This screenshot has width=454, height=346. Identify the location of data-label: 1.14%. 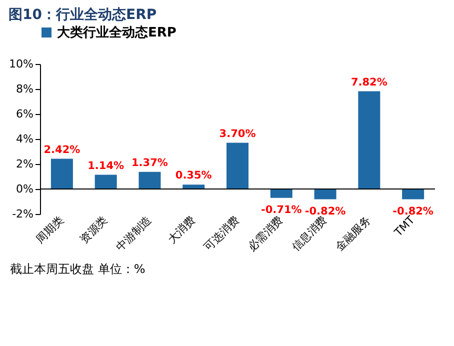
(106, 166).